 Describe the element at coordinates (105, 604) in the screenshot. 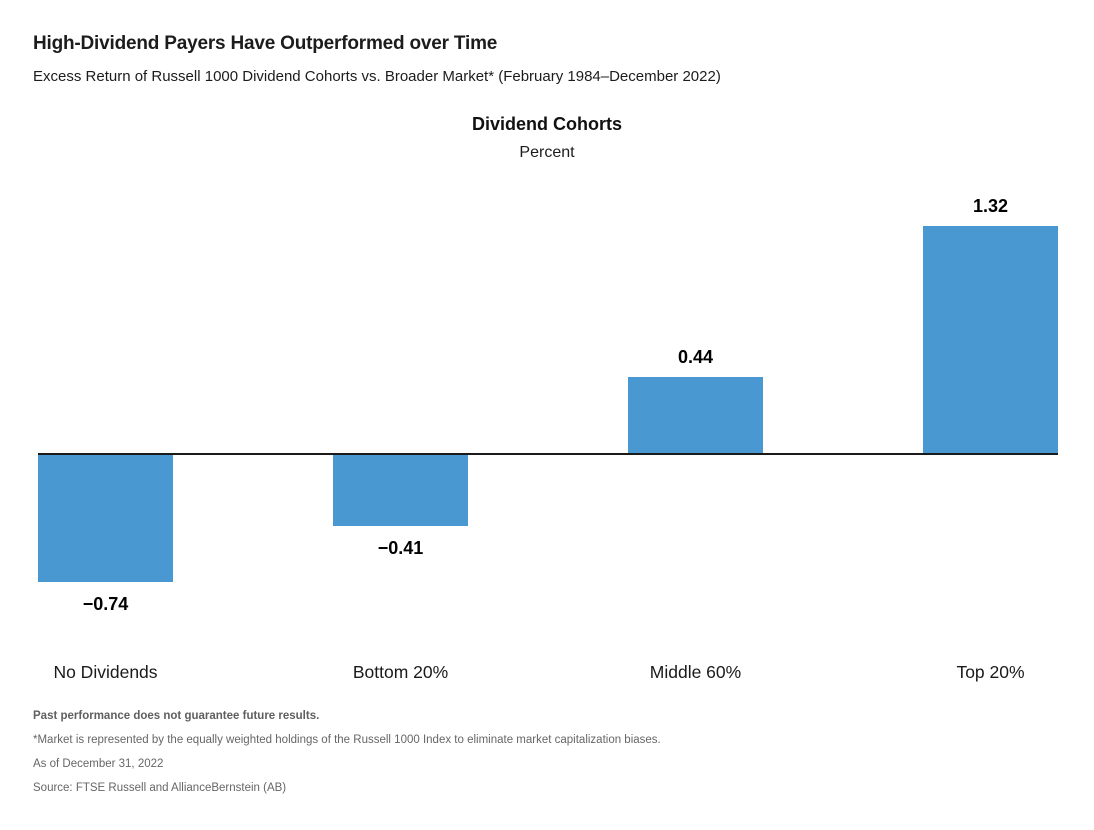

I see `bar-value-label: −0.74` at that location.